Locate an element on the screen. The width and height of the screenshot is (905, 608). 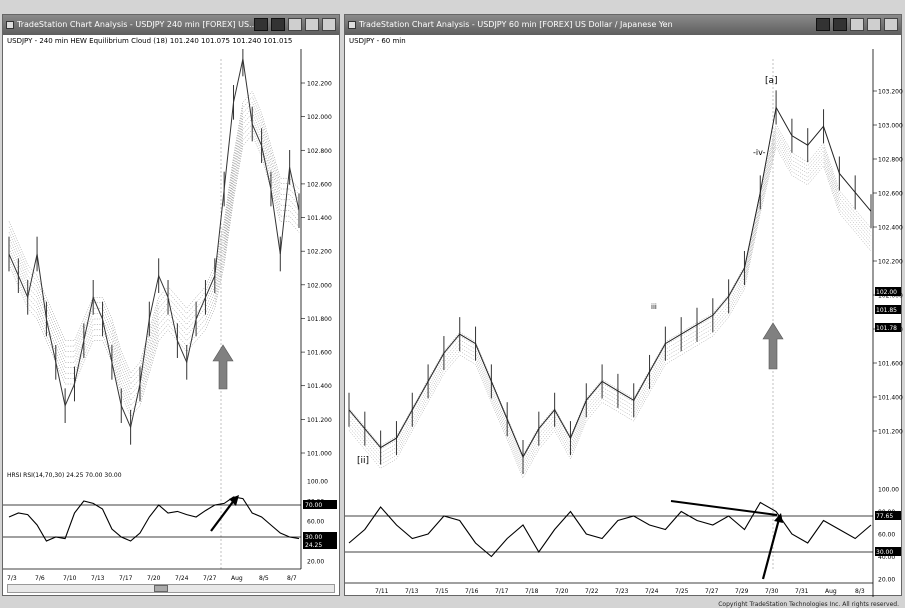
x-tick-label: 7/6 is located at coordinates (40, 578).